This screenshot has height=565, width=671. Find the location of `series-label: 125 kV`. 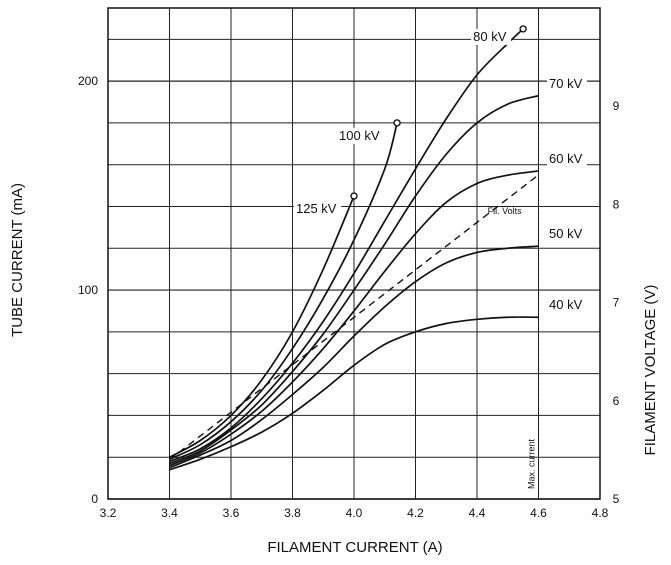

series-label: 125 kV is located at coordinates (316, 208).